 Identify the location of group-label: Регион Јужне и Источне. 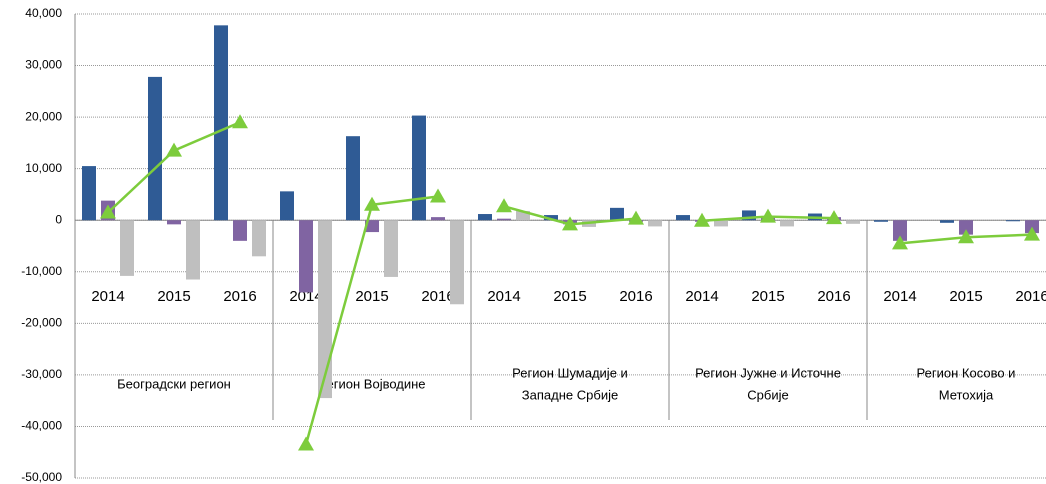
(768, 372).